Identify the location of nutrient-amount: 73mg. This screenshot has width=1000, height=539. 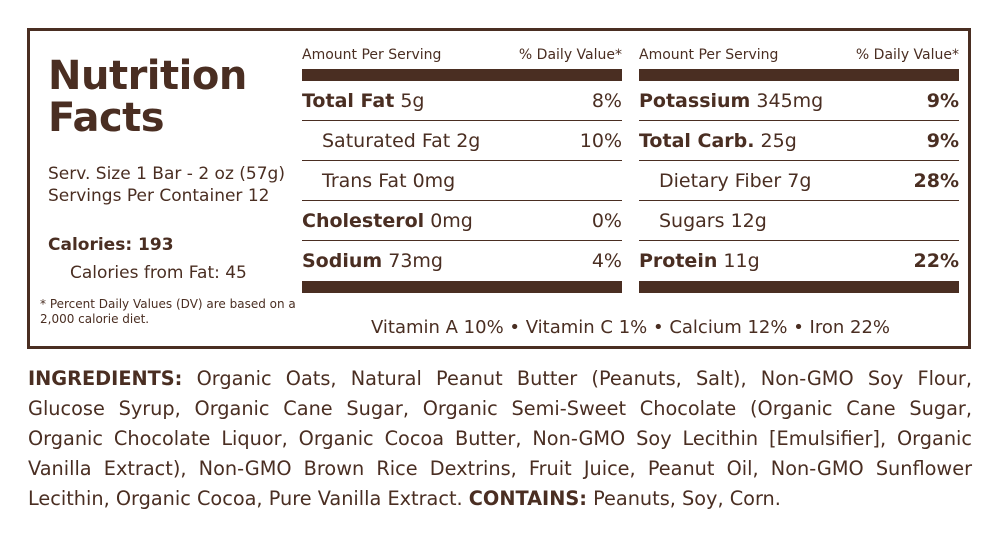
(415, 261).